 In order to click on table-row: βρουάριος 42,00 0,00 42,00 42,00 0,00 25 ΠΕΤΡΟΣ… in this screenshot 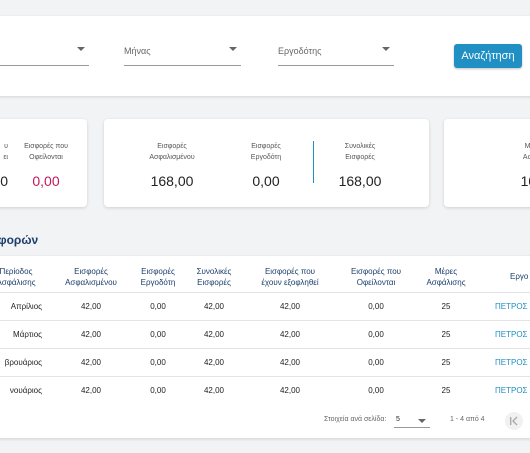, I will do `click(265, 362)`.